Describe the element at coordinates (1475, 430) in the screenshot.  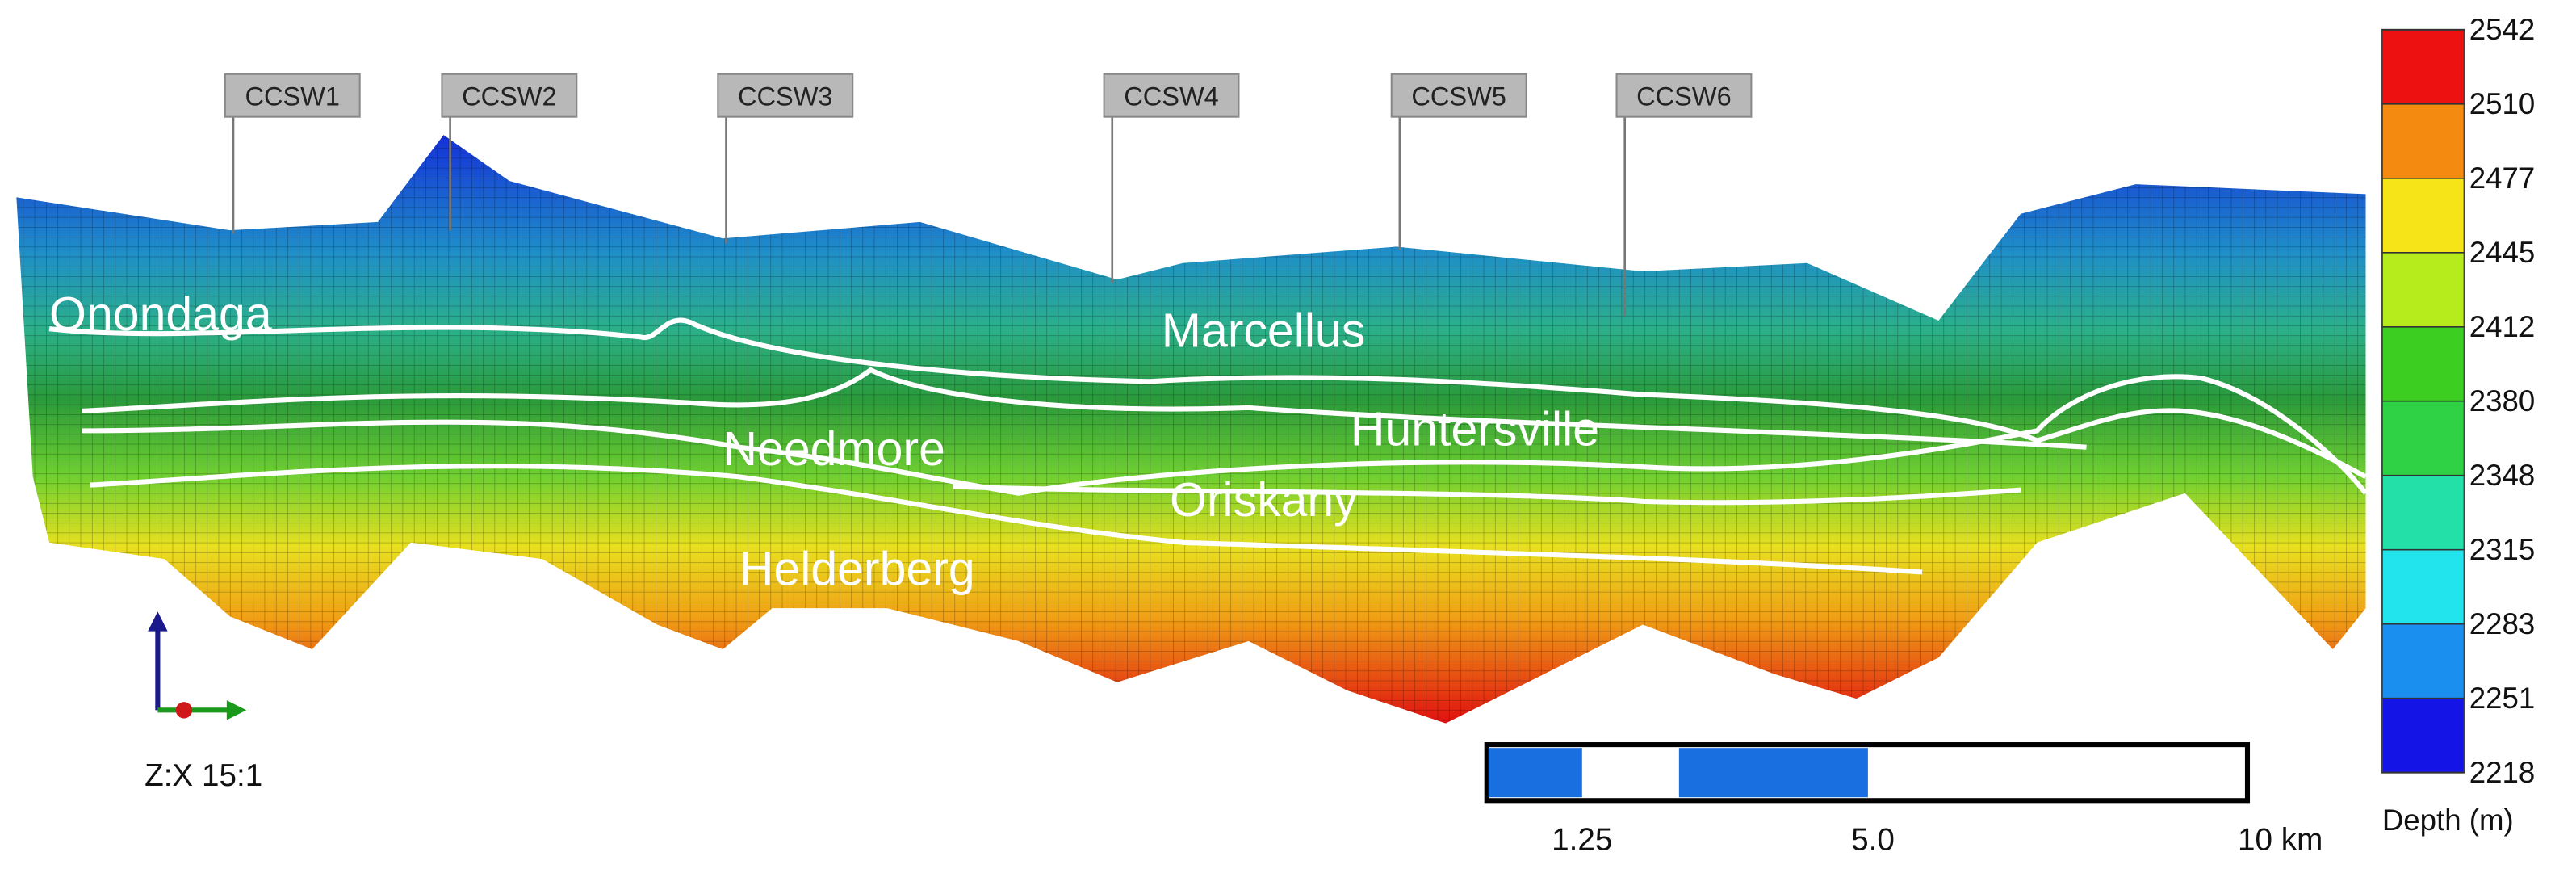
I see `formation-label: Huntersville` at that location.